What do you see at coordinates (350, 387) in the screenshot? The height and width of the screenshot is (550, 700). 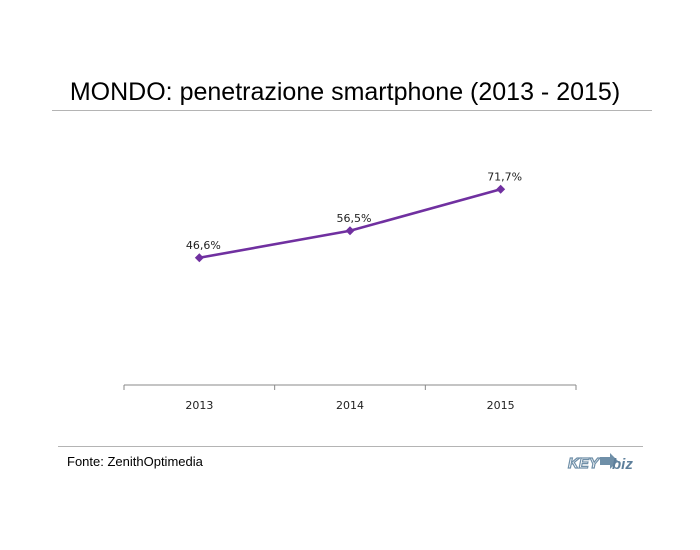 I see `x-axis` at bounding box center [350, 387].